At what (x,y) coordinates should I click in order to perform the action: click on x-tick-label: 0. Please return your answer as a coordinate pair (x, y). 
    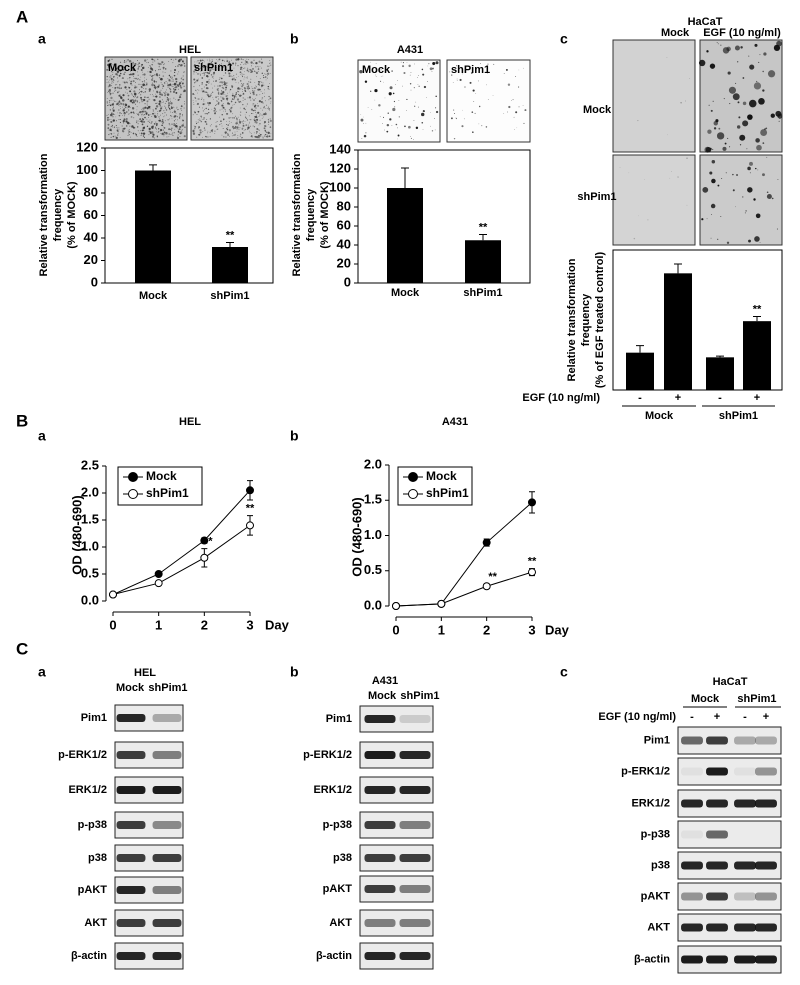
    Looking at the image, I should click on (112, 624).